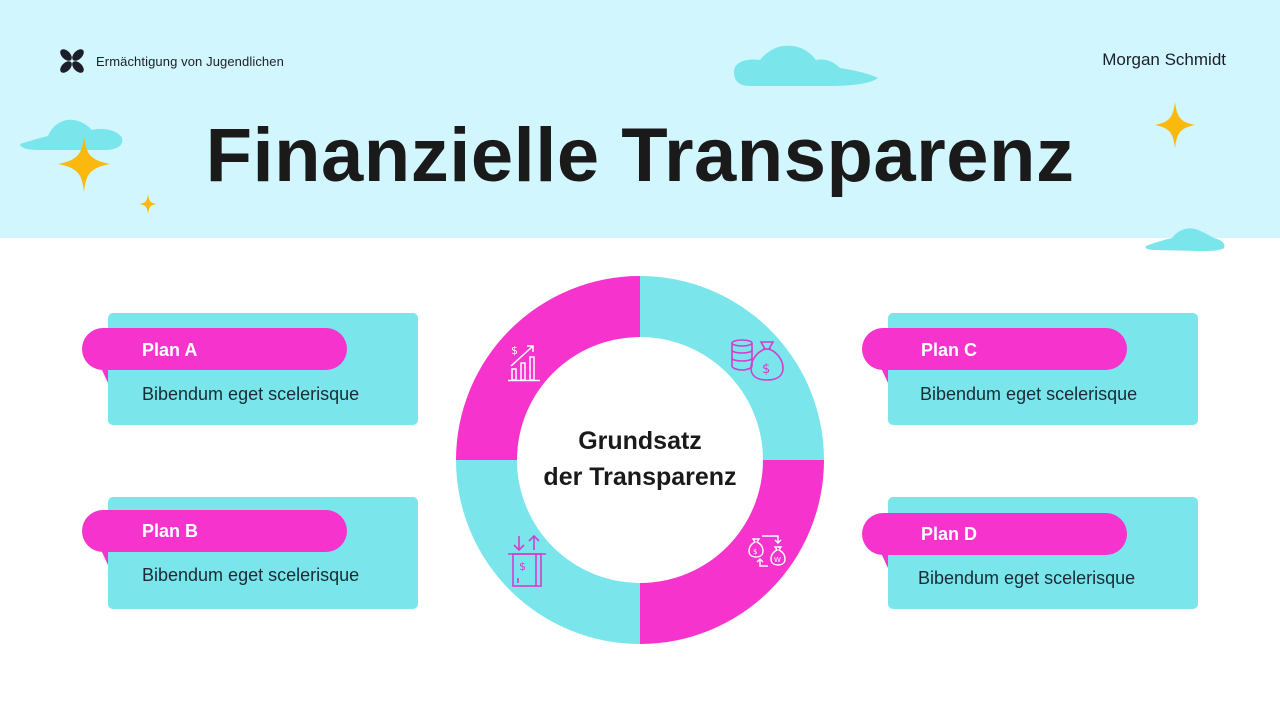 This screenshot has height=720, width=1280. What do you see at coordinates (190, 61) in the screenshot?
I see `brand-name: Ermächtigung von Jugendlichen` at bounding box center [190, 61].